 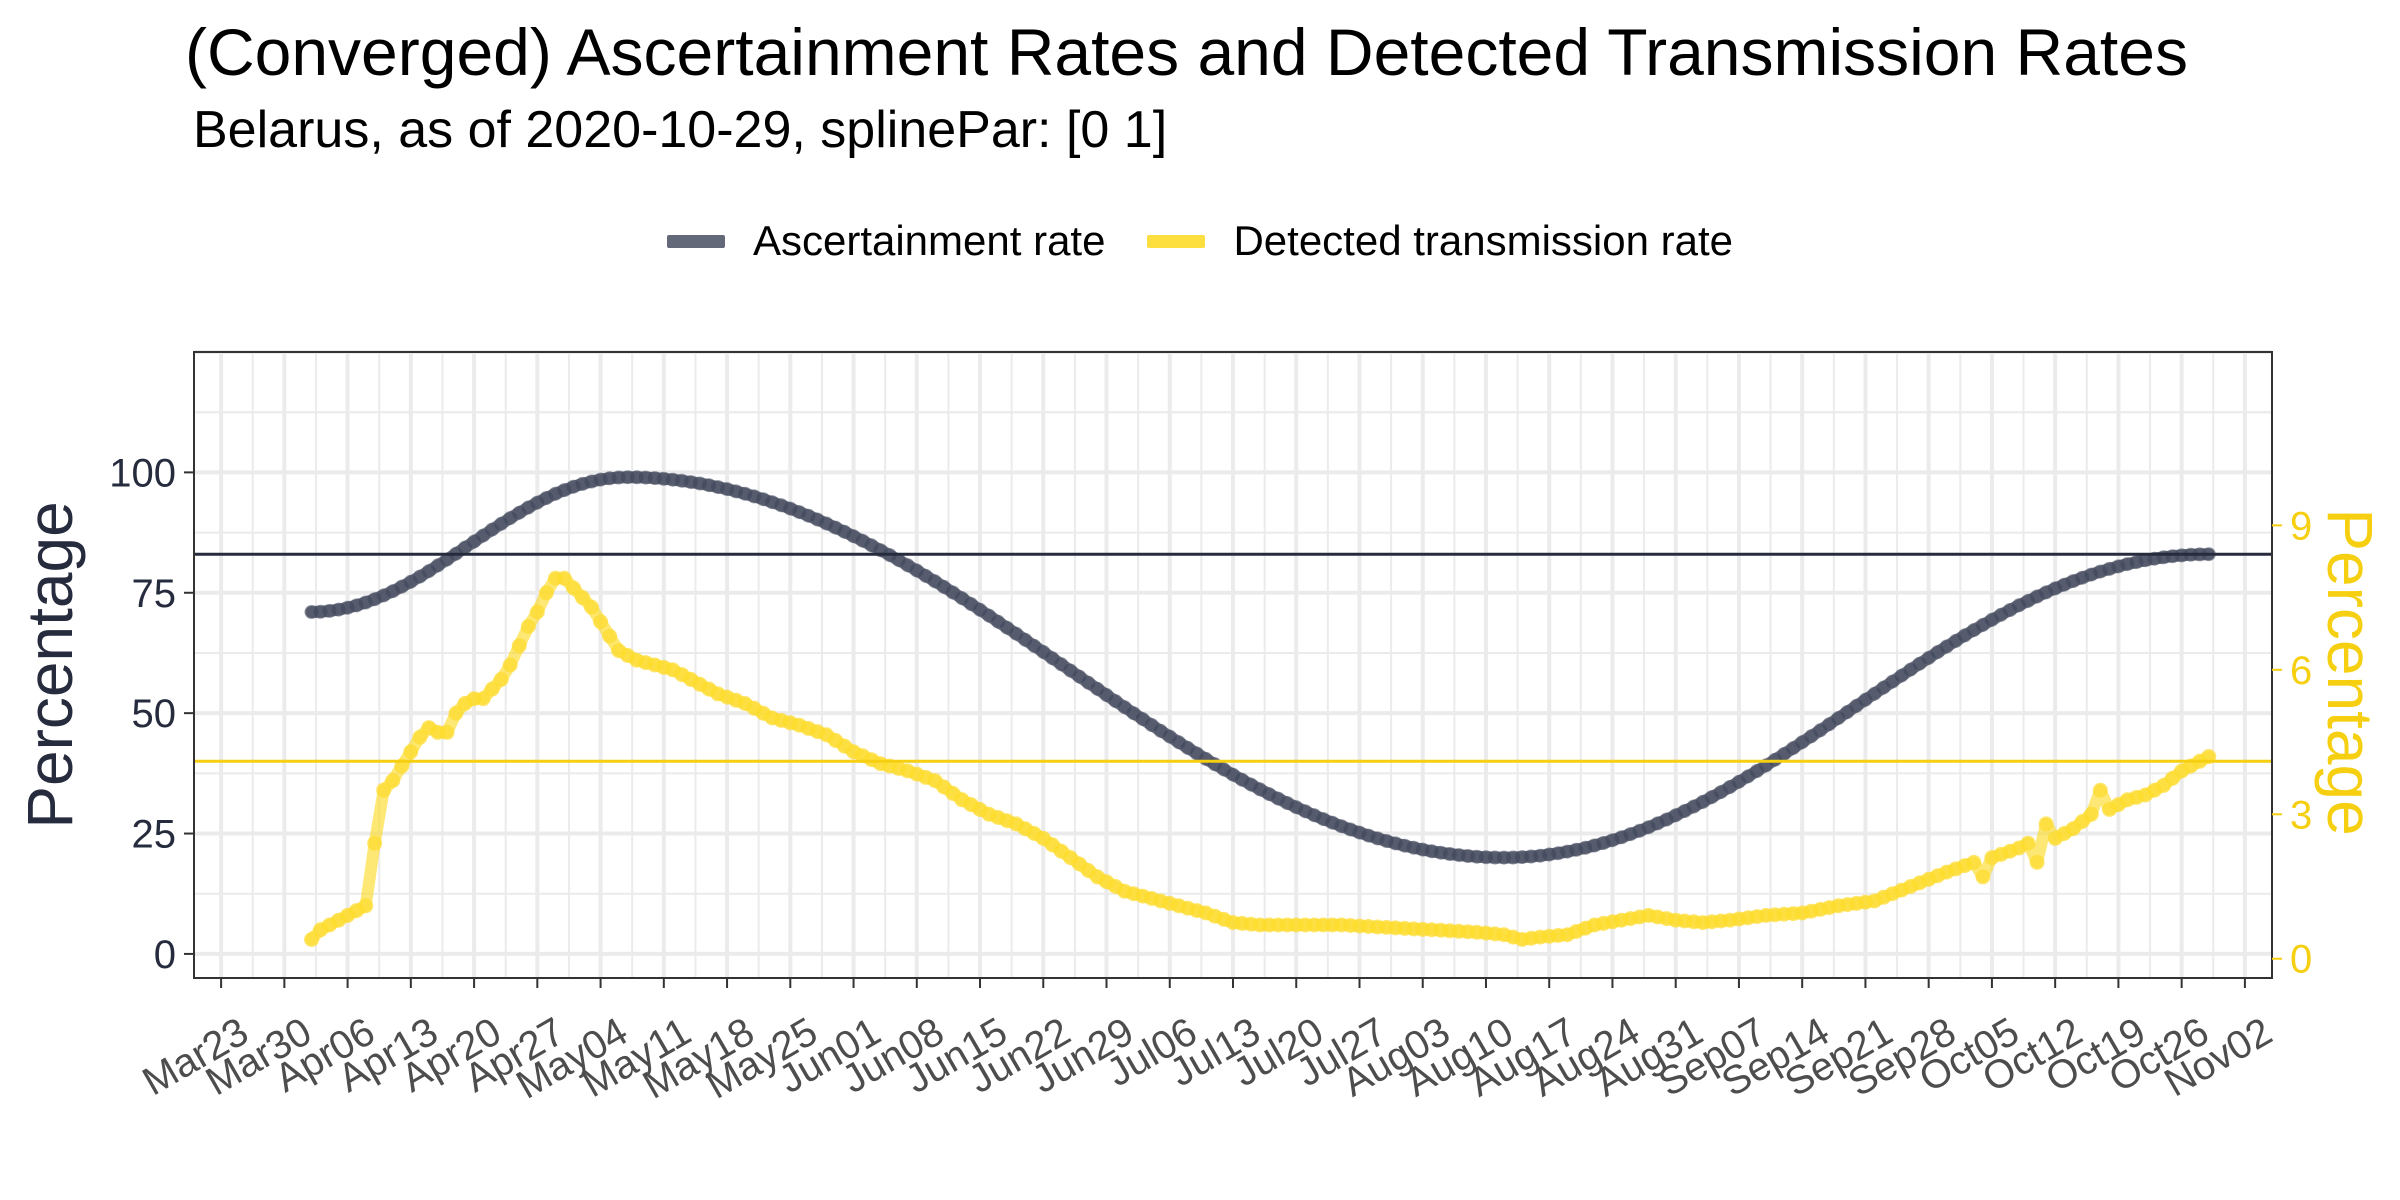 What do you see at coordinates (50, 664) in the screenshot?
I see `y-axis-left-label: Percentage` at bounding box center [50, 664].